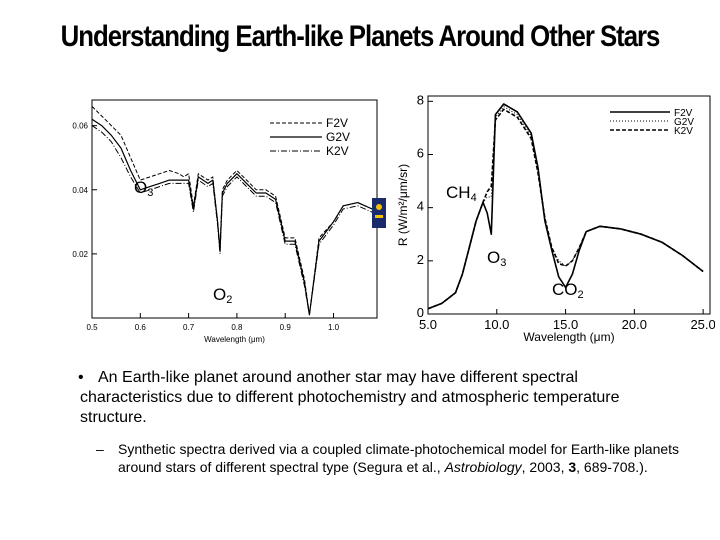  Describe the element at coordinates (80, 190) in the screenshot. I see `y-tick-label: 0.04` at that location.